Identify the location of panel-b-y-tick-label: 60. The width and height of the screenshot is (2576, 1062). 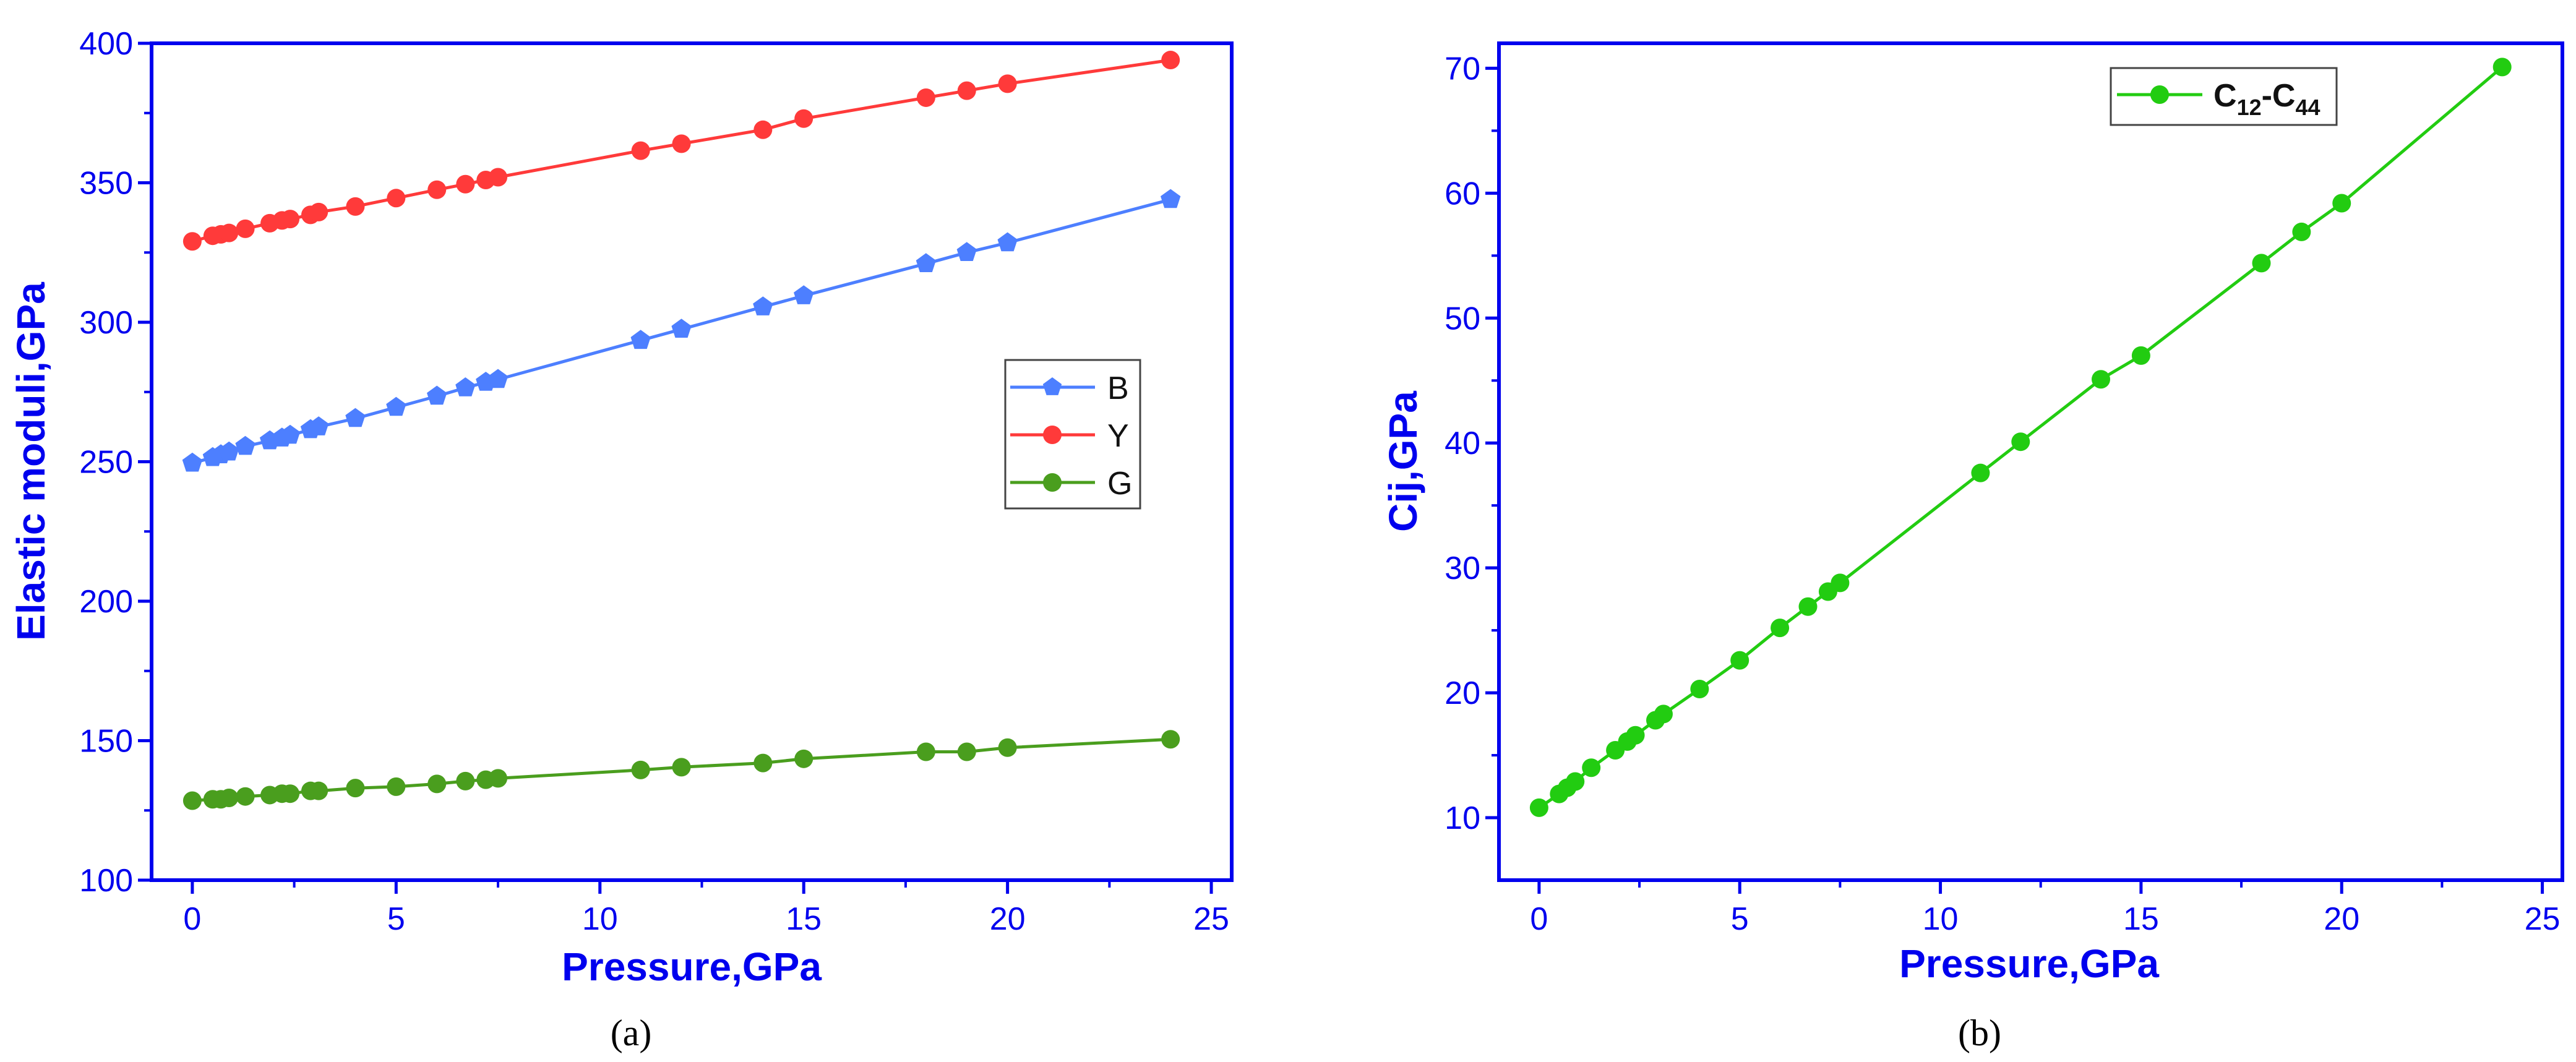
(1462, 194).